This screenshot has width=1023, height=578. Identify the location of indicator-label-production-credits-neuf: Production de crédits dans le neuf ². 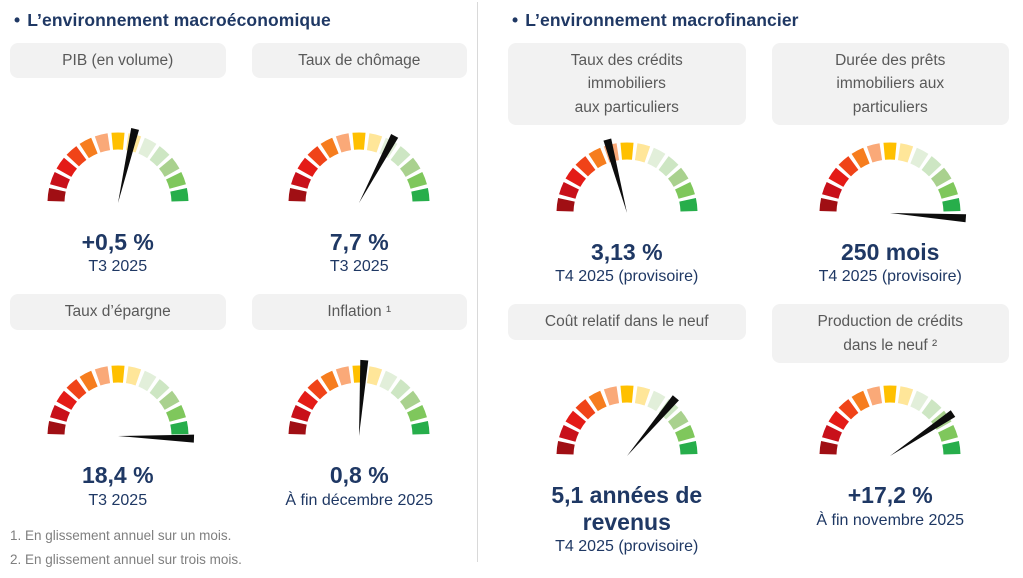
(890, 333).